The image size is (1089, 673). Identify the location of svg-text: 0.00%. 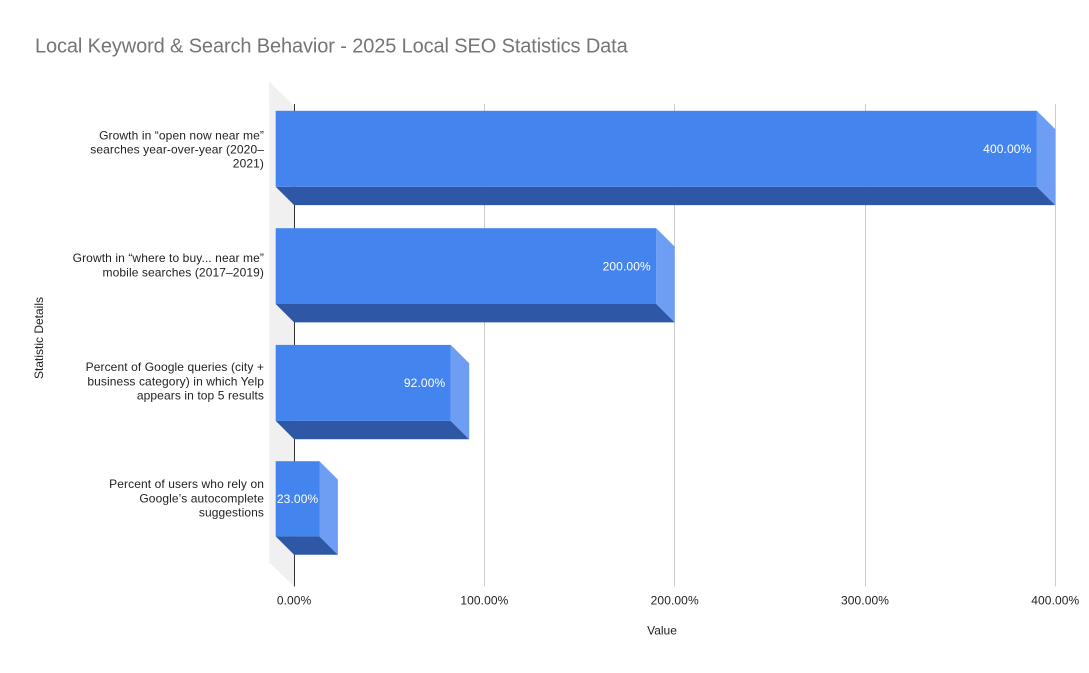
(294, 601).